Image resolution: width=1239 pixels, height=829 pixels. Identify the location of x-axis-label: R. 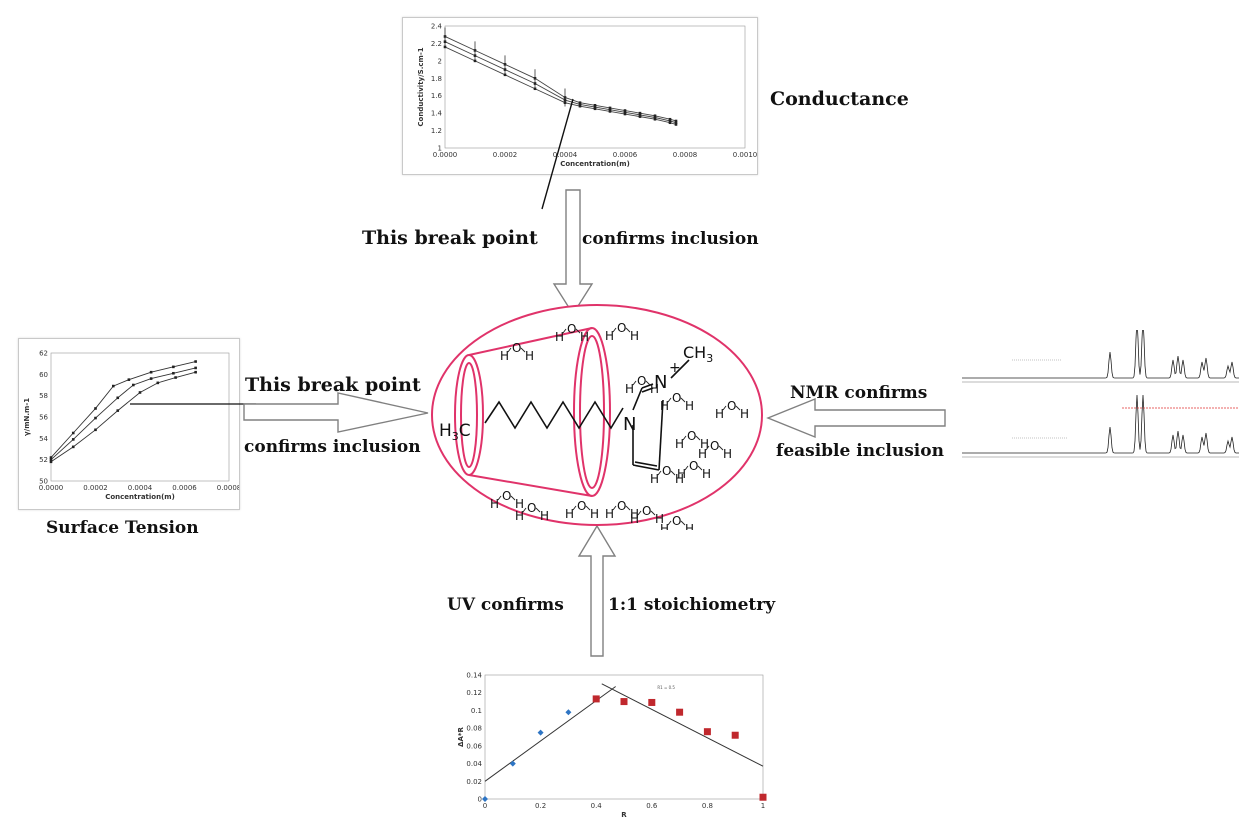
(624, 815).